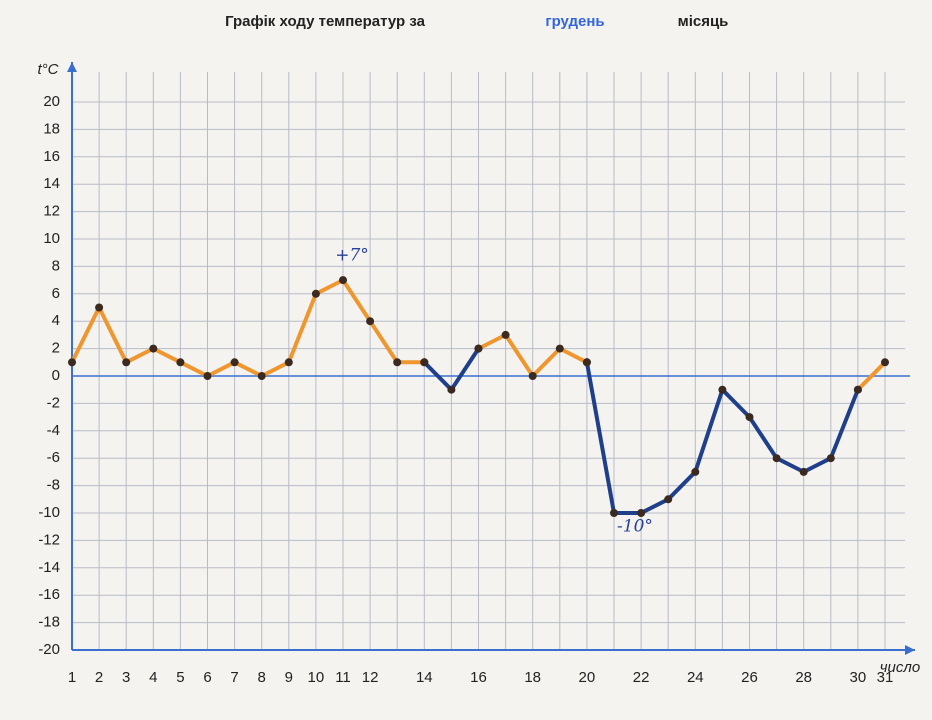 The width and height of the screenshot is (932, 720). I want to click on x-tick-label: 10, so click(316, 677).